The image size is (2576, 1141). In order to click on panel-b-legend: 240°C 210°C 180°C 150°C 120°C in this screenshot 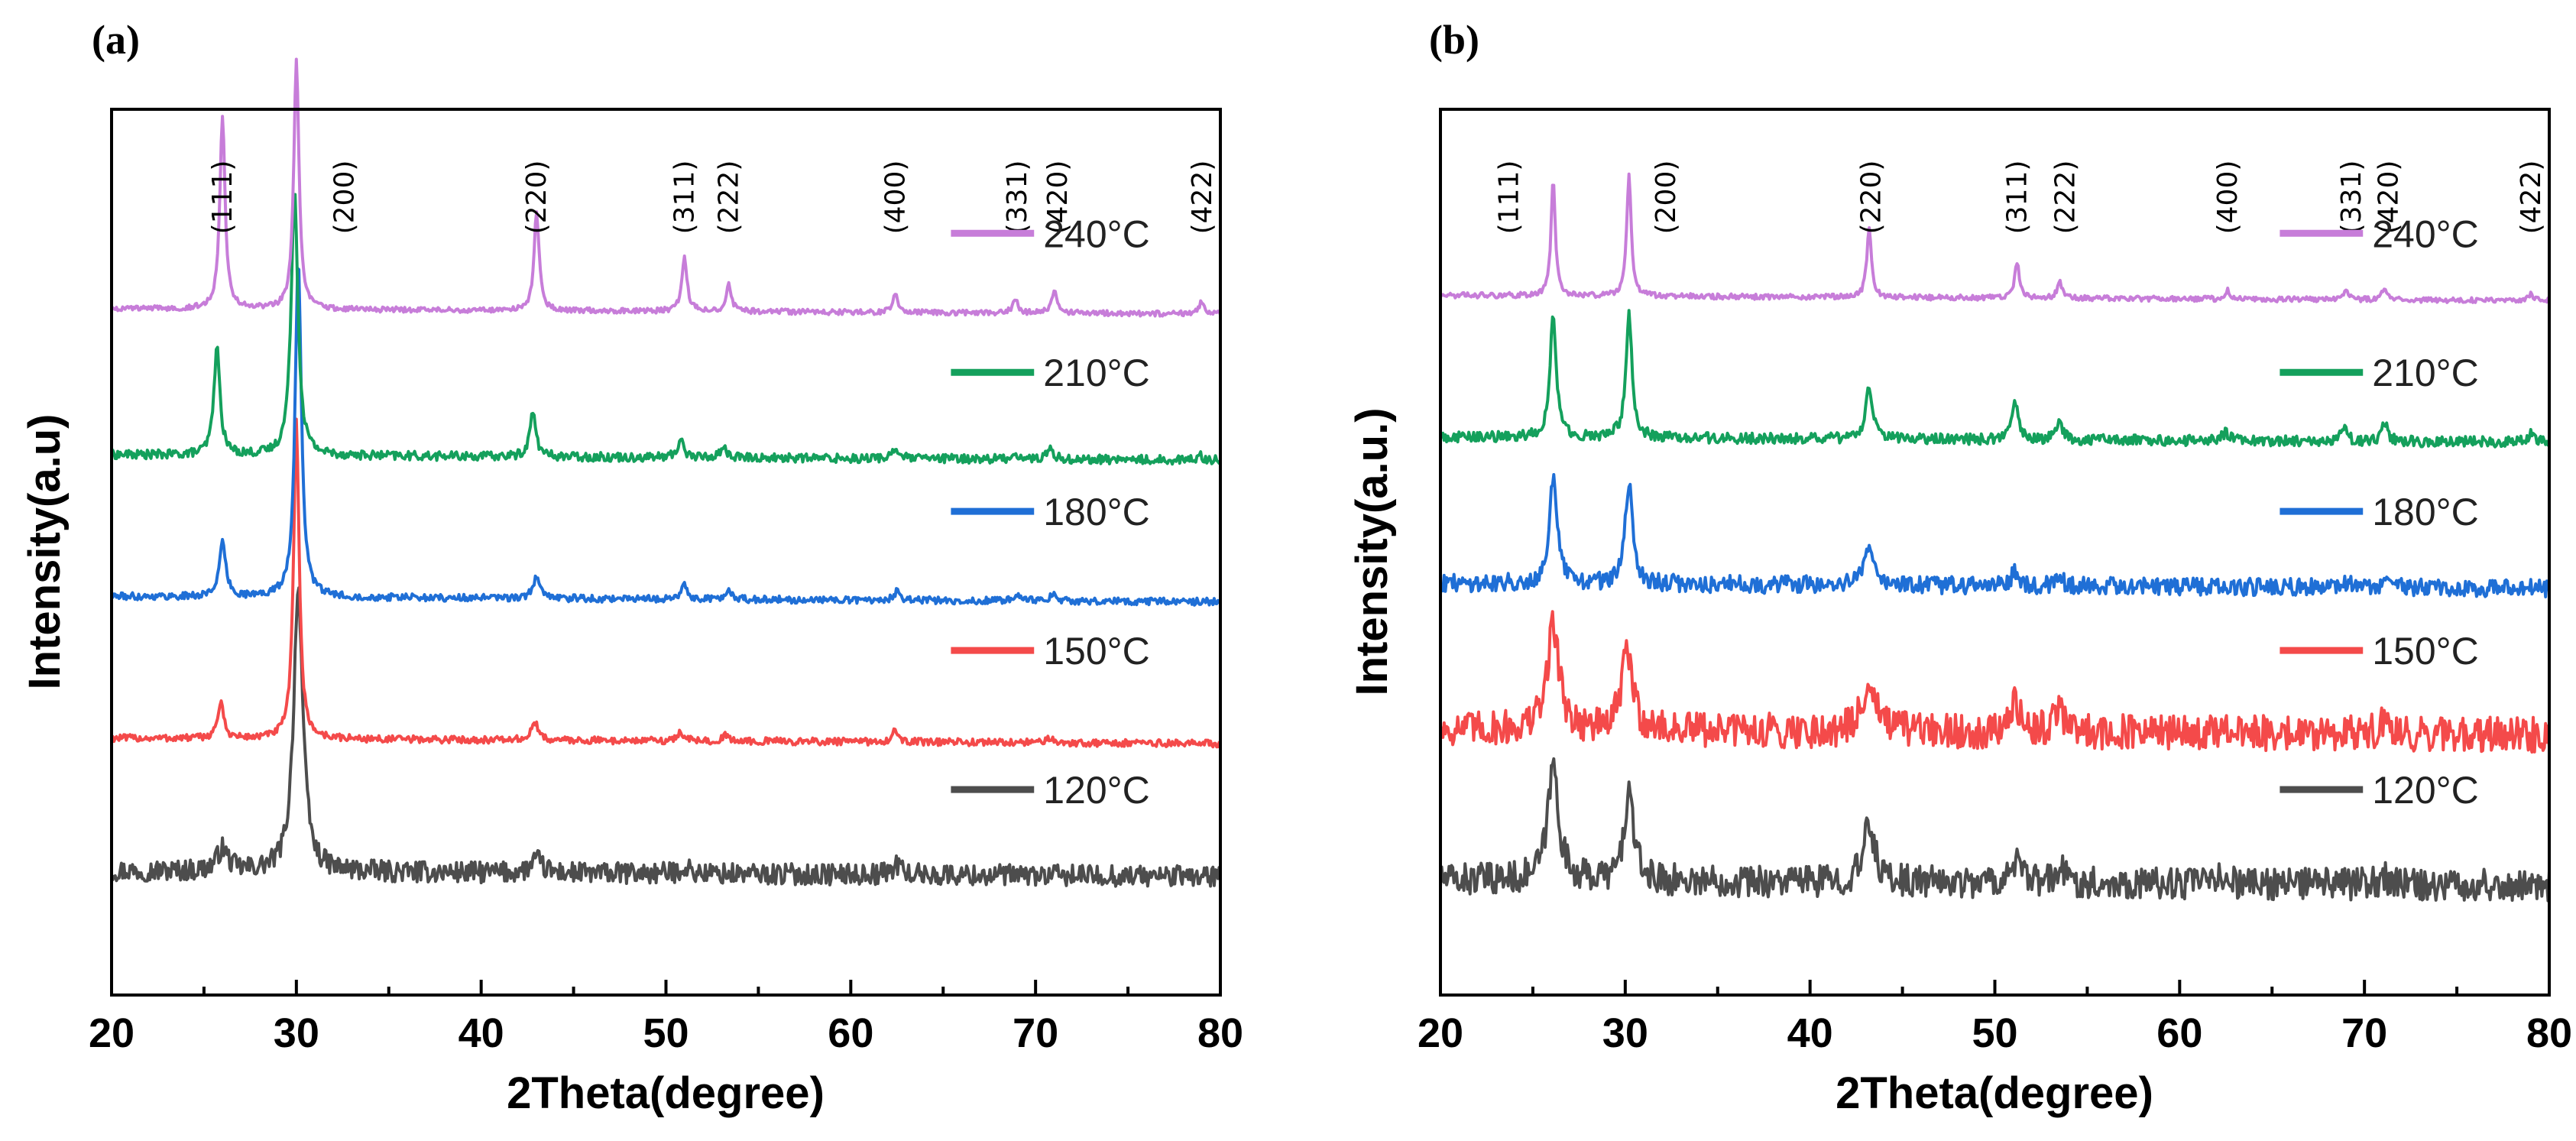, I will do `click(2380, 512)`.